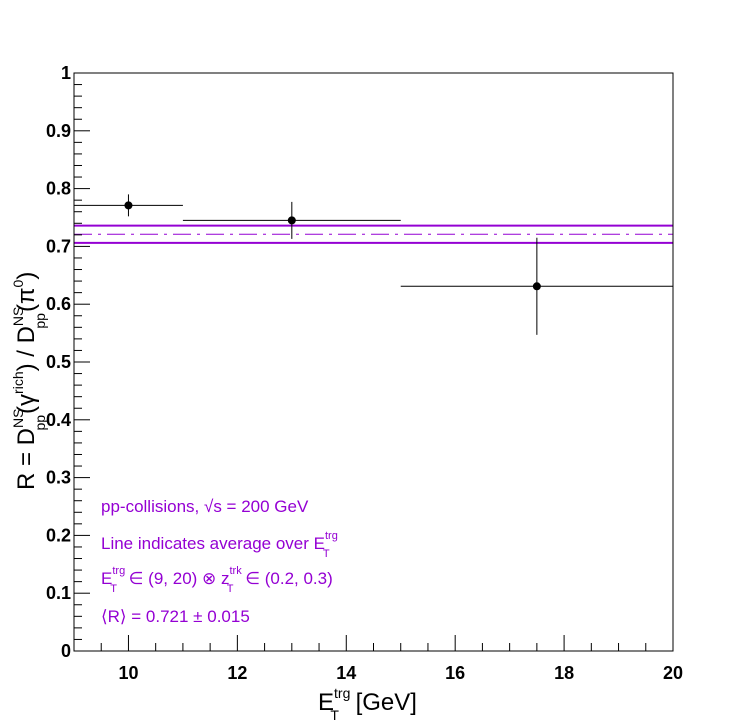 This screenshot has width=748, height=724. What do you see at coordinates (66, 651) in the screenshot?
I see `y-tick-label: 0` at bounding box center [66, 651].